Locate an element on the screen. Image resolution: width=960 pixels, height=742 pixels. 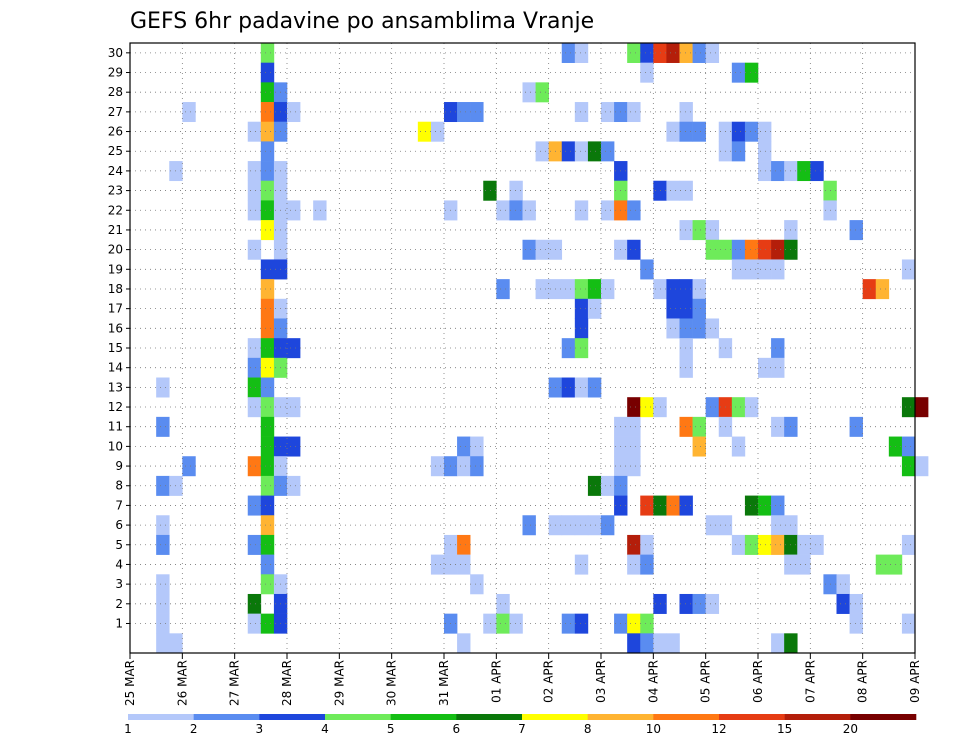
colorbar-label: 5 is located at coordinates (391, 729).